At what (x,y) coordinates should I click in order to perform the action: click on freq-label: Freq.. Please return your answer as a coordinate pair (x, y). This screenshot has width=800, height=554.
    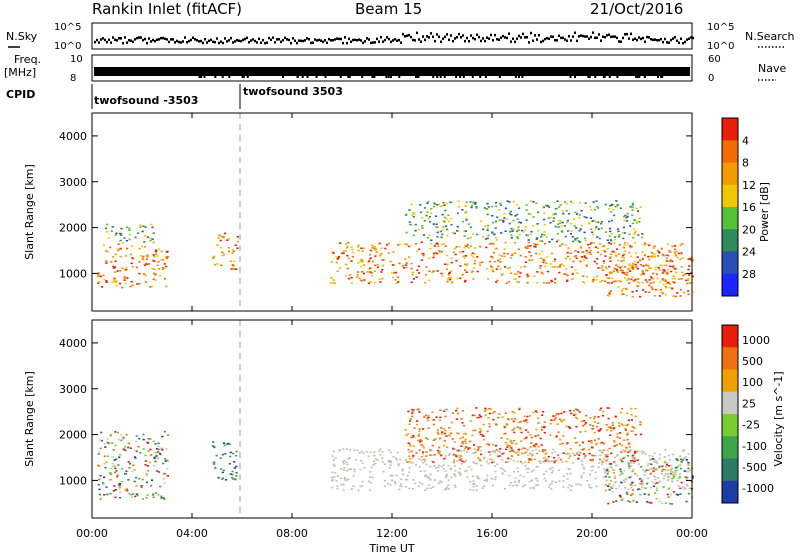
    Looking at the image, I should click on (27, 59).